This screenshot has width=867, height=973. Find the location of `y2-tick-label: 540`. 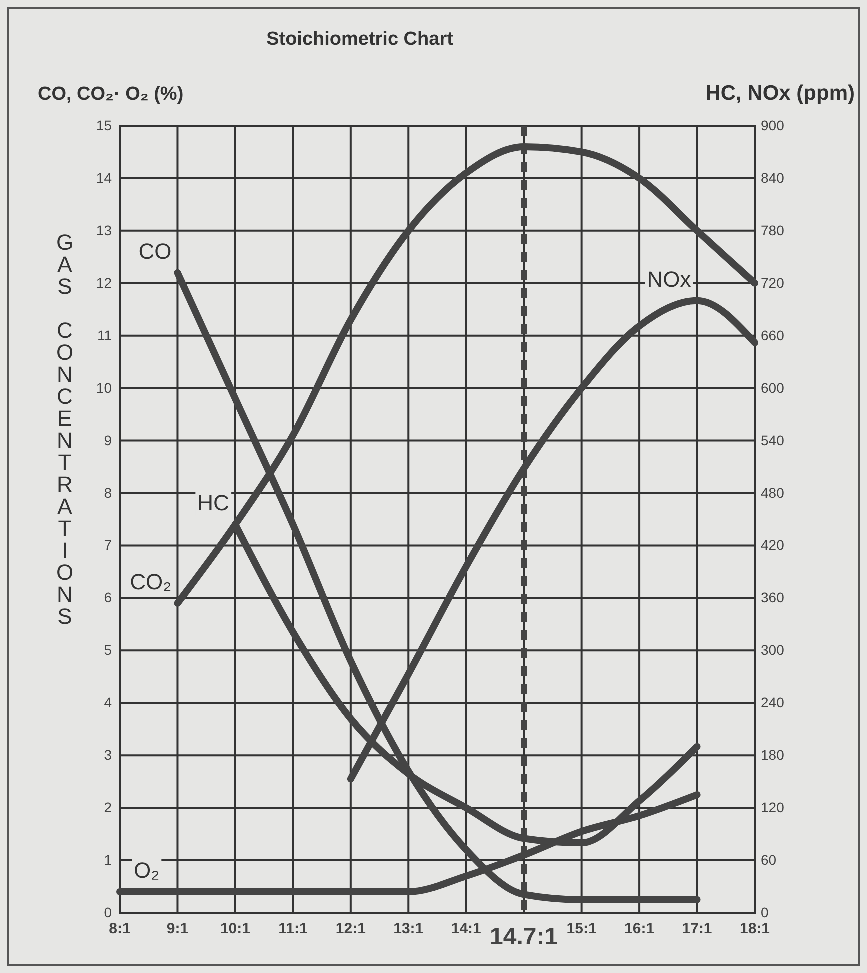

y2-tick-label: 540 is located at coordinates (773, 440).